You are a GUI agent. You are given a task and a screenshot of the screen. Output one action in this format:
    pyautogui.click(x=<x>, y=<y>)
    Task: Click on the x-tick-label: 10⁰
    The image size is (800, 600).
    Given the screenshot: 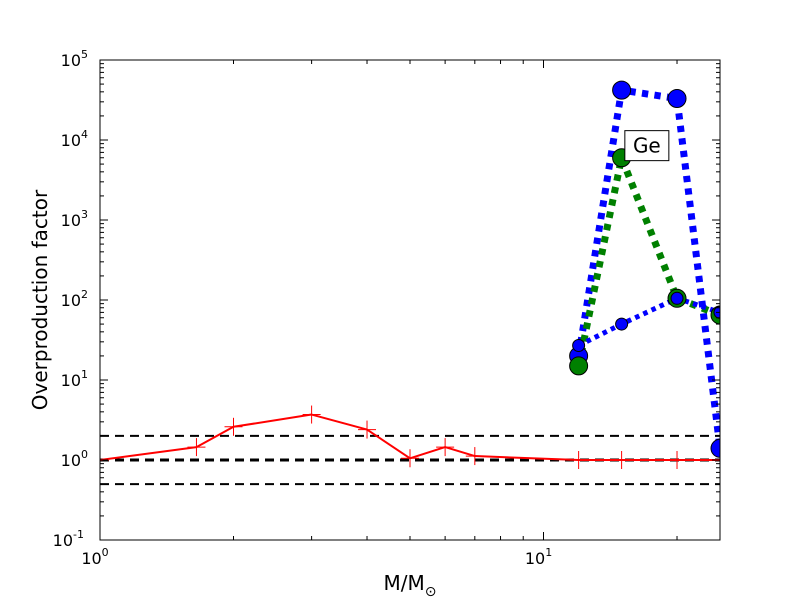 What is the action you would take?
    pyautogui.click(x=94, y=557)
    